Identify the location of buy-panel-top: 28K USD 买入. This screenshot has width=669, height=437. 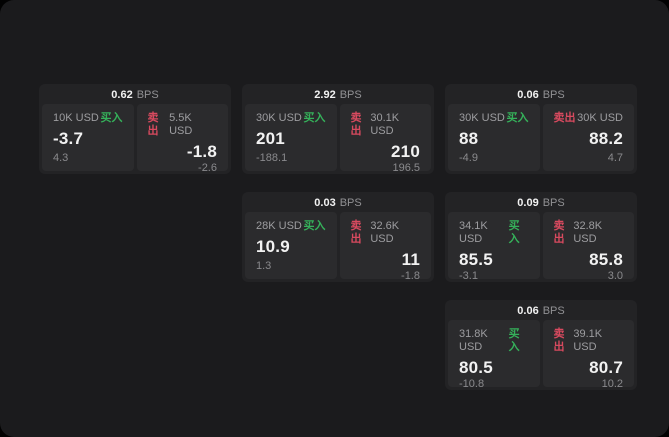
(291, 226).